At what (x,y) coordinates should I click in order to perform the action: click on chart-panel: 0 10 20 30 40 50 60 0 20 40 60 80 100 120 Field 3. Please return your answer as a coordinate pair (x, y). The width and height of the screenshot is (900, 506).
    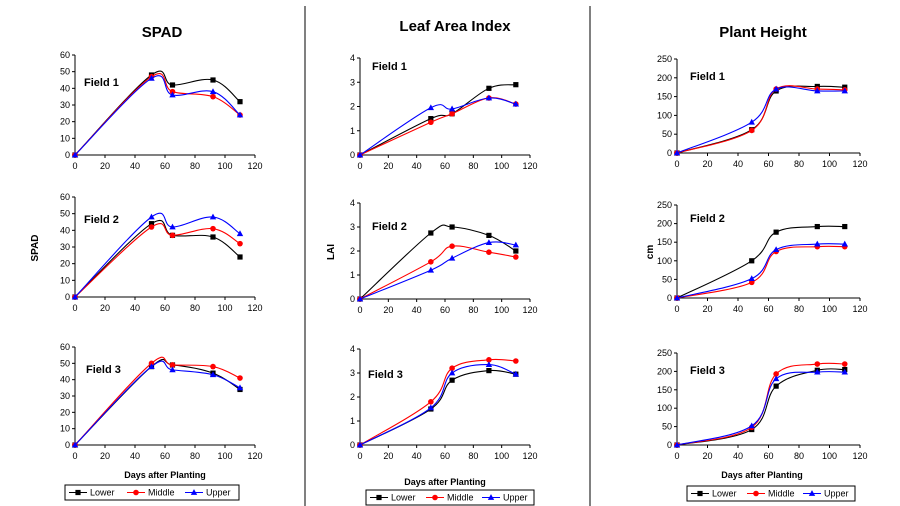
    Looking at the image, I should click on (161, 401).